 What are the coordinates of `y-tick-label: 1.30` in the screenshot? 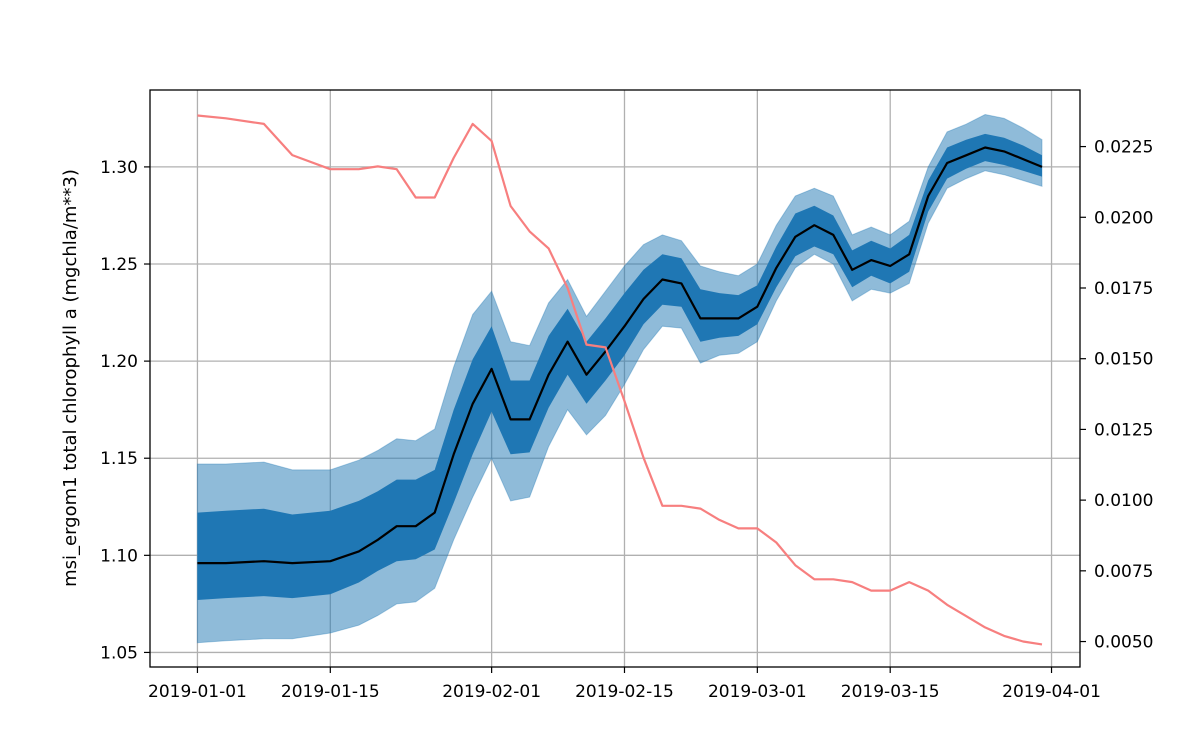 It's located at (119, 168).